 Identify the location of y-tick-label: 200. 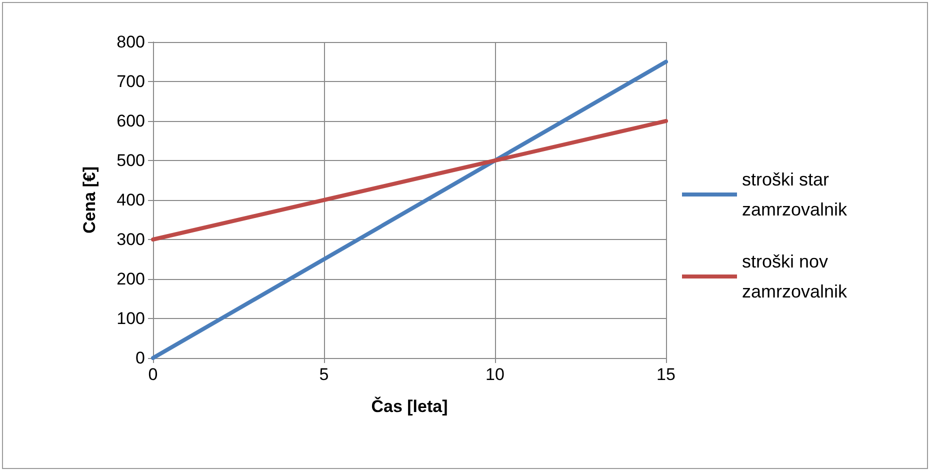
(130, 279).